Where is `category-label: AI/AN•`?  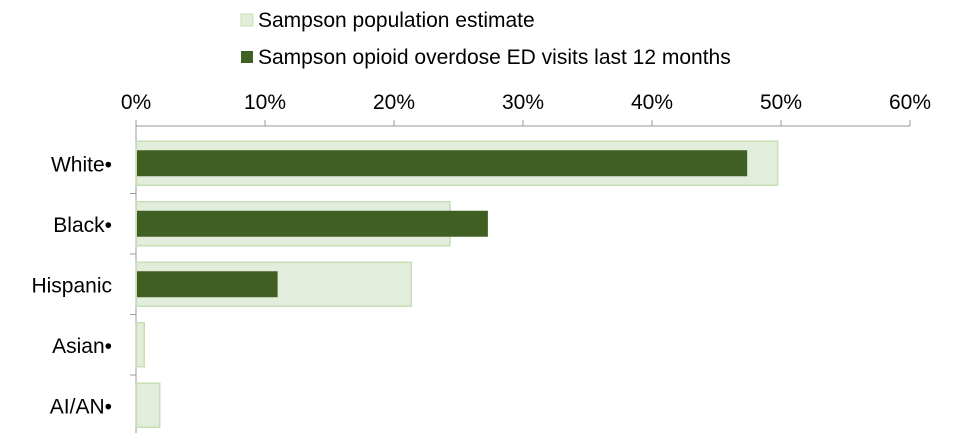 category-label: AI/AN• is located at coordinates (81, 406).